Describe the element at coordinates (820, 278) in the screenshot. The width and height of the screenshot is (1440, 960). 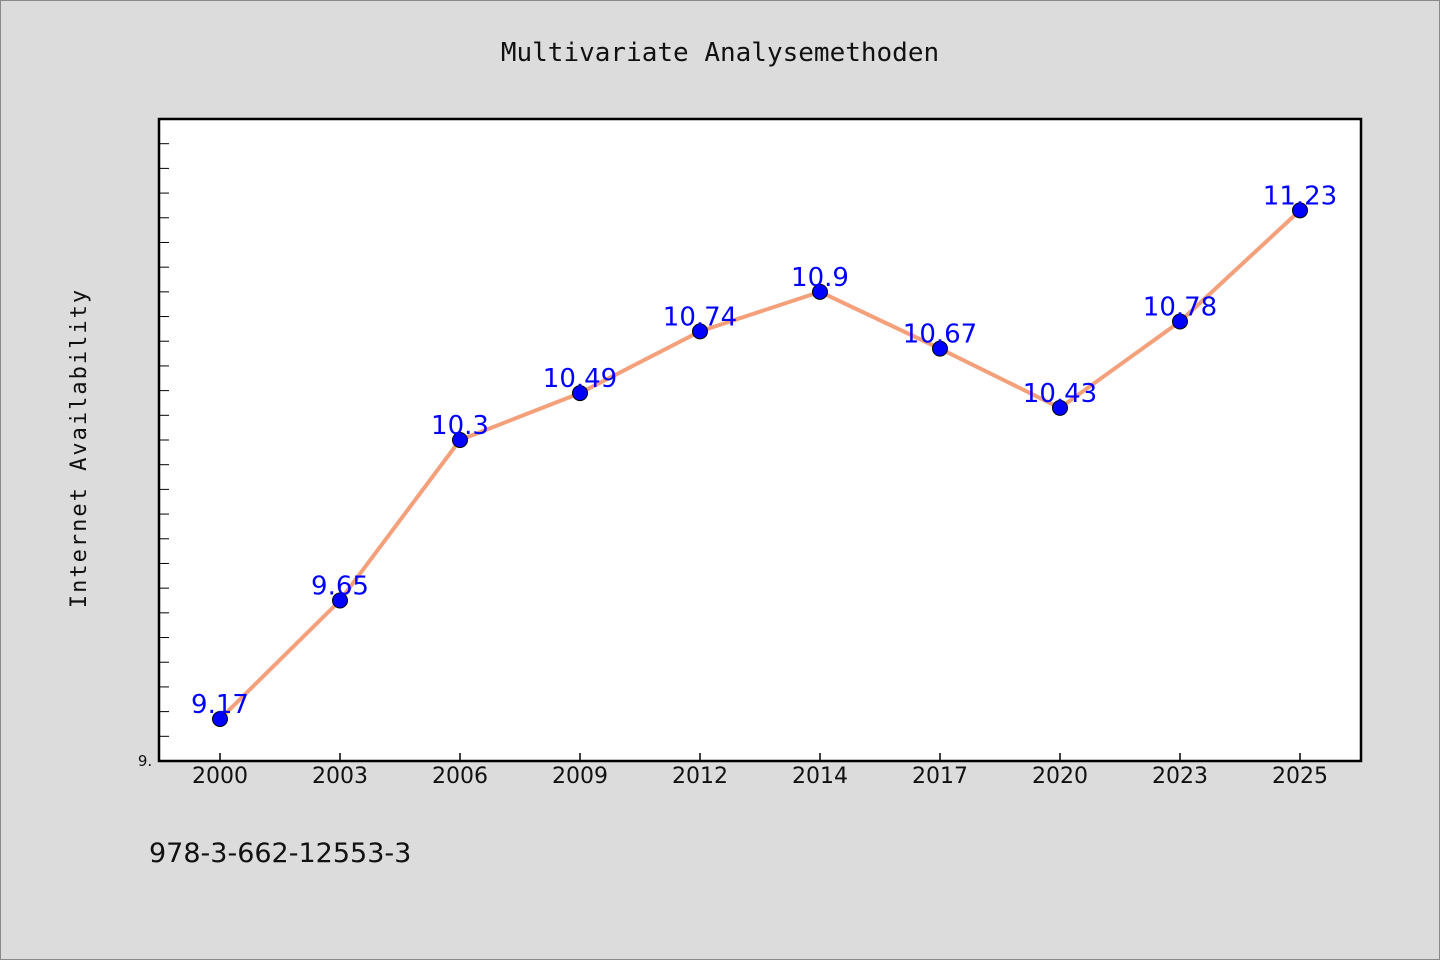
I see `data-label: 10.9` at that location.